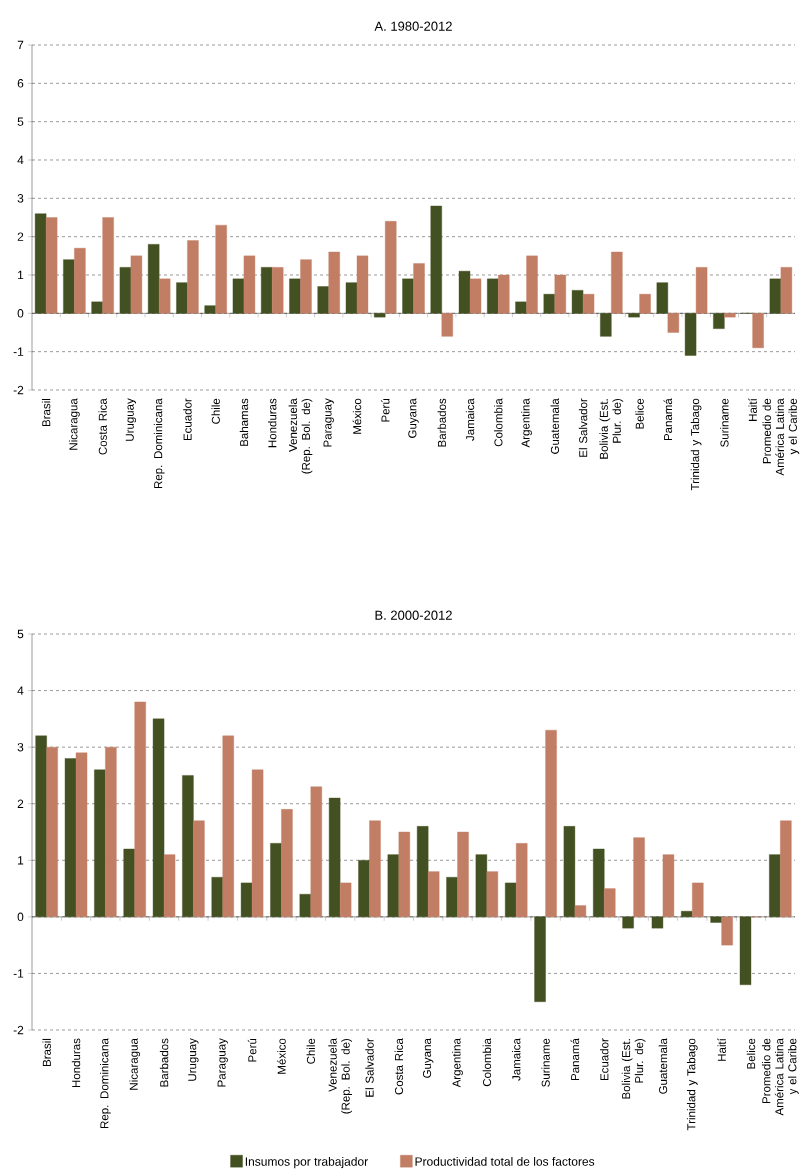  What do you see at coordinates (583, 427) in the screenshot?
I see `x-tick-label: El Salvador` at bounding box center [583, 427].